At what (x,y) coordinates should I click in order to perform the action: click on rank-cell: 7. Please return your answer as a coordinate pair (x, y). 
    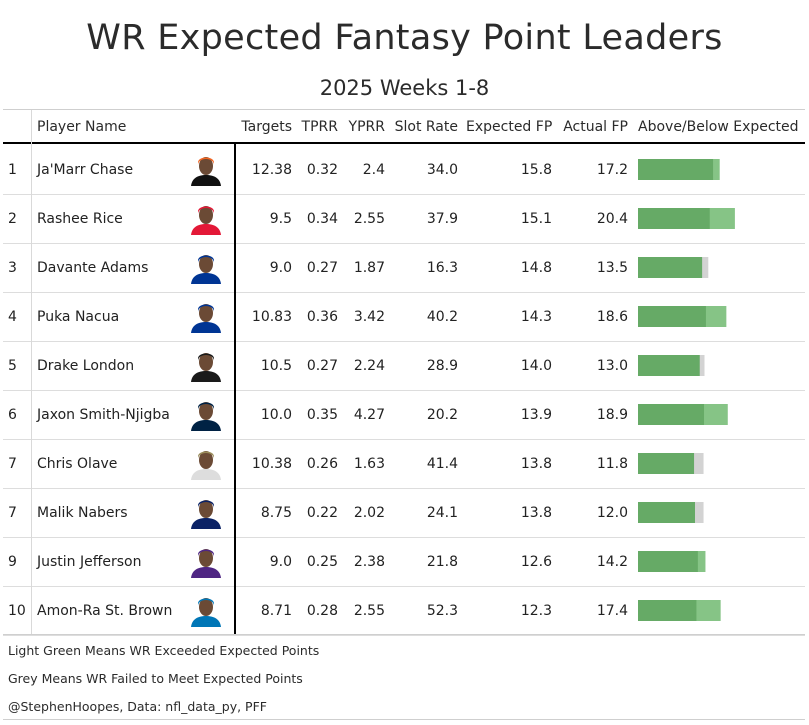
    Looking at the image, I should click on (12, 513).